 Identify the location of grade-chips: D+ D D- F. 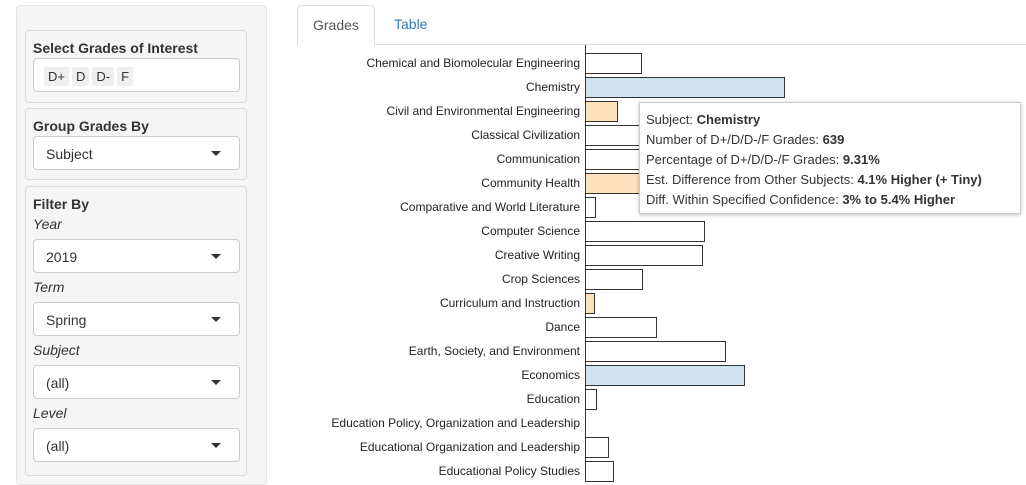
(90, 76).